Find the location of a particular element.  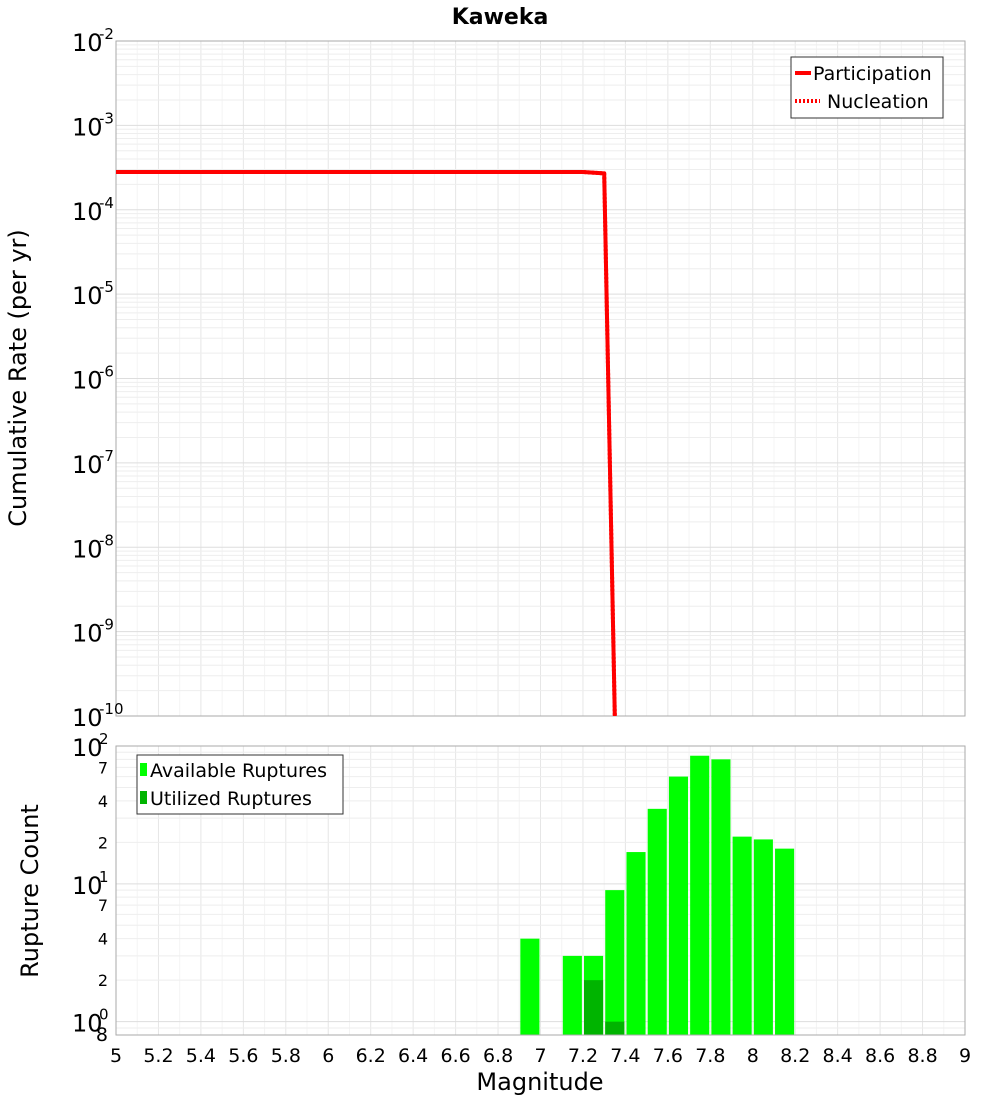

x-tick-label: 7.8 is located at coordinates (710, 1056).